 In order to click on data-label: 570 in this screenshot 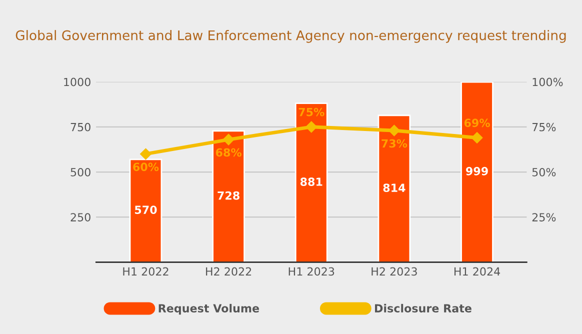, I will do `click(145, 210)`.